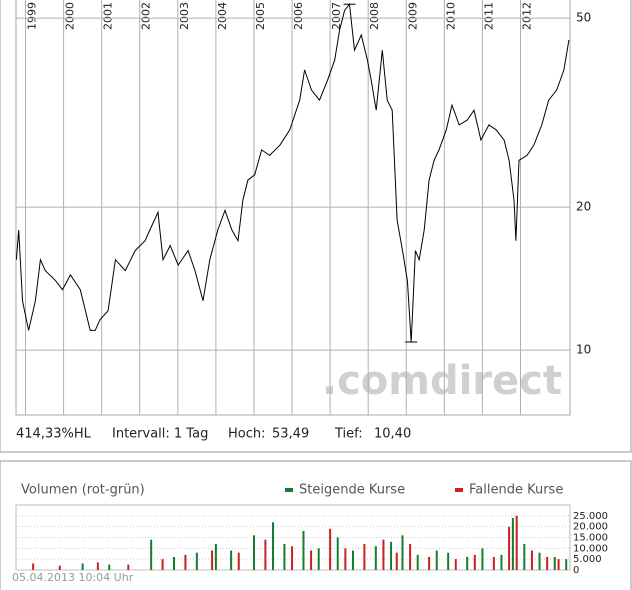  What do you see at coordinates (590, 527) in the screenshot?
I see `y-tick-label: 20.000` at bounding box center [590, 527].